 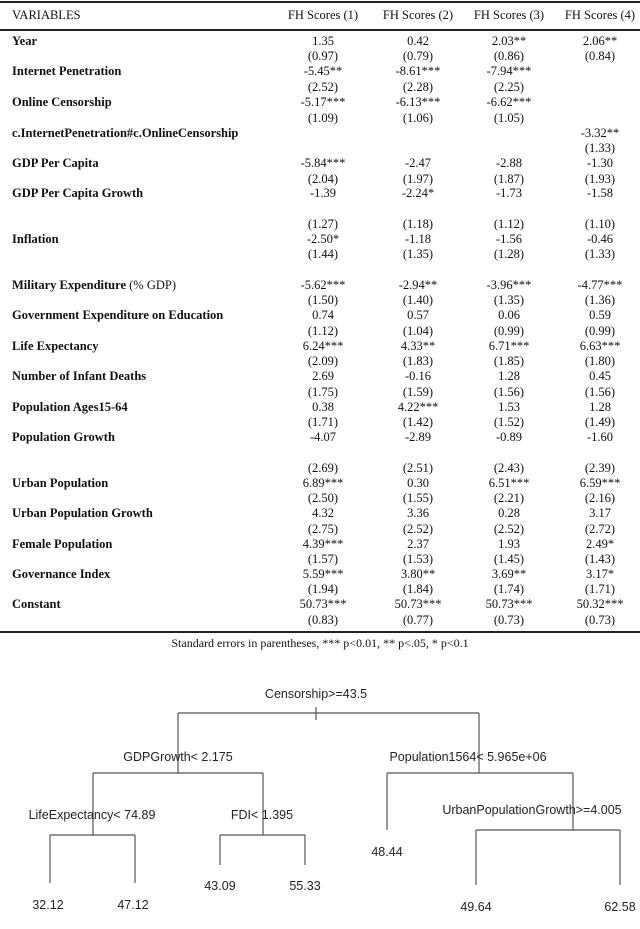 What do you see at coordinates (323, 513) in the screenshot?
I see `coefficient-cell: 4.32` at bounding box center [323, 513].